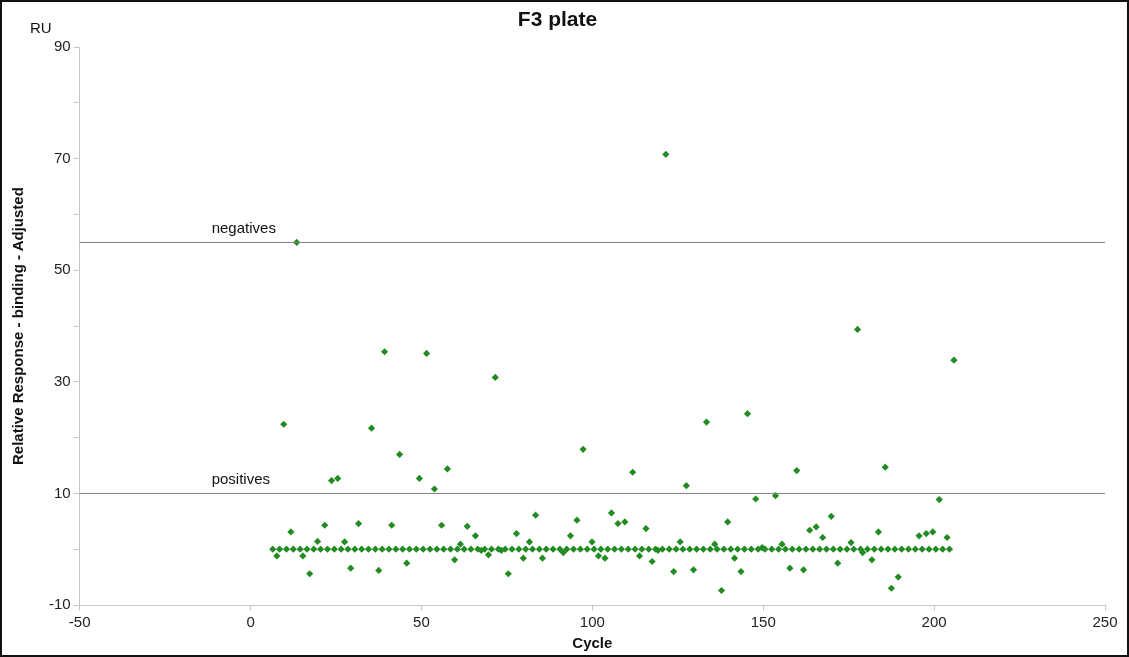 The image size is (1129, 657). Describe the element at coordinates (763, 622) in the screenshot. I see `x-tick-label: 150` at that location.